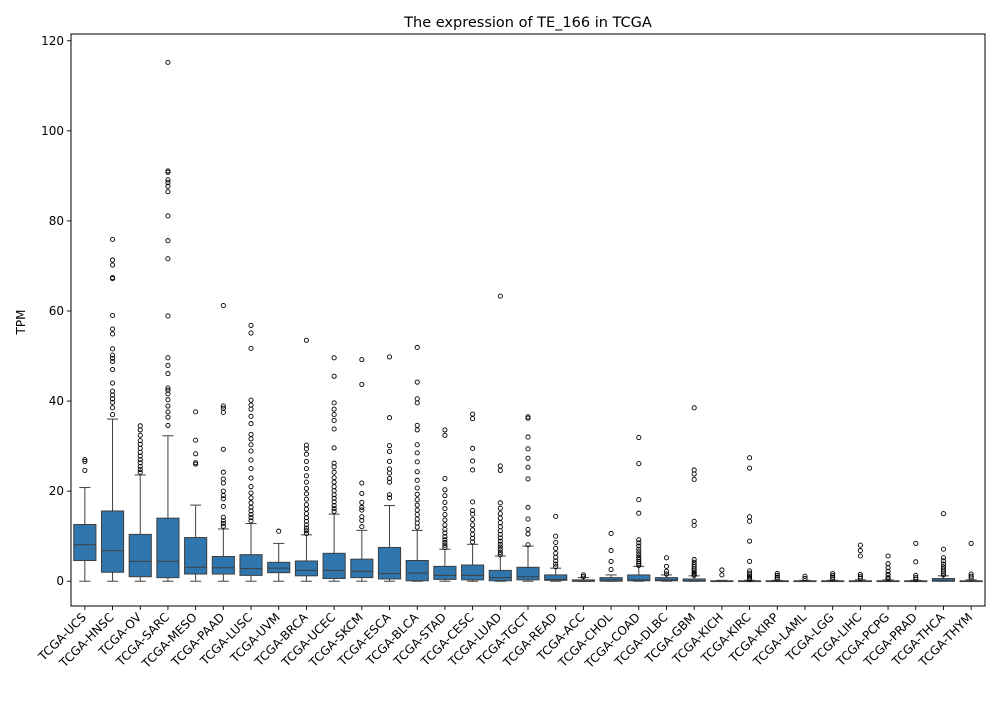 The width and height of the screenshot is (1000, 704). Describe the element at coordinates (279, 555) in the screenshot. I see `box-group-tcga-uvm` at that location.